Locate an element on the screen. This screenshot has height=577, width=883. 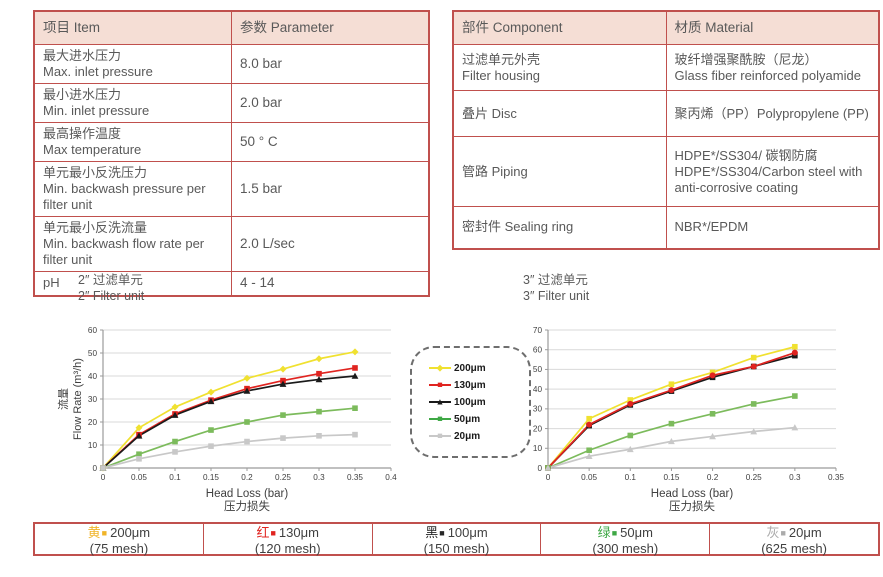
chart-title-en: 2″ Filter unit is located at coordinates (111, 296).